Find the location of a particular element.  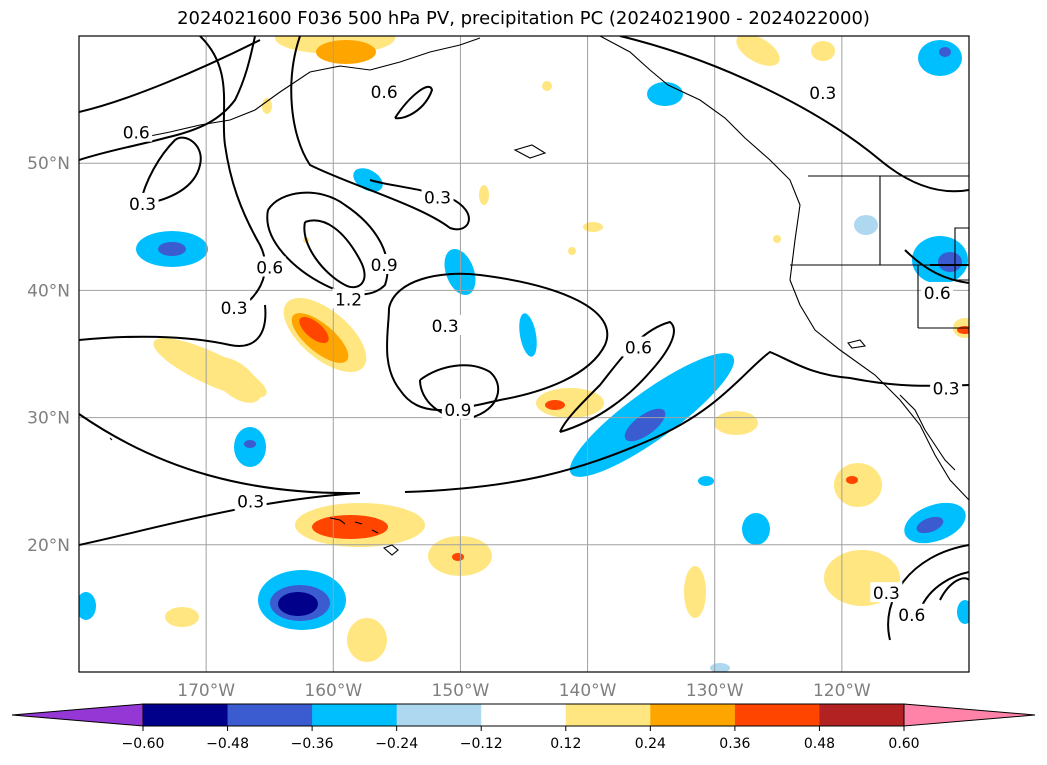

lat-tick-label: 20°N is located at coordinates (48, 546).